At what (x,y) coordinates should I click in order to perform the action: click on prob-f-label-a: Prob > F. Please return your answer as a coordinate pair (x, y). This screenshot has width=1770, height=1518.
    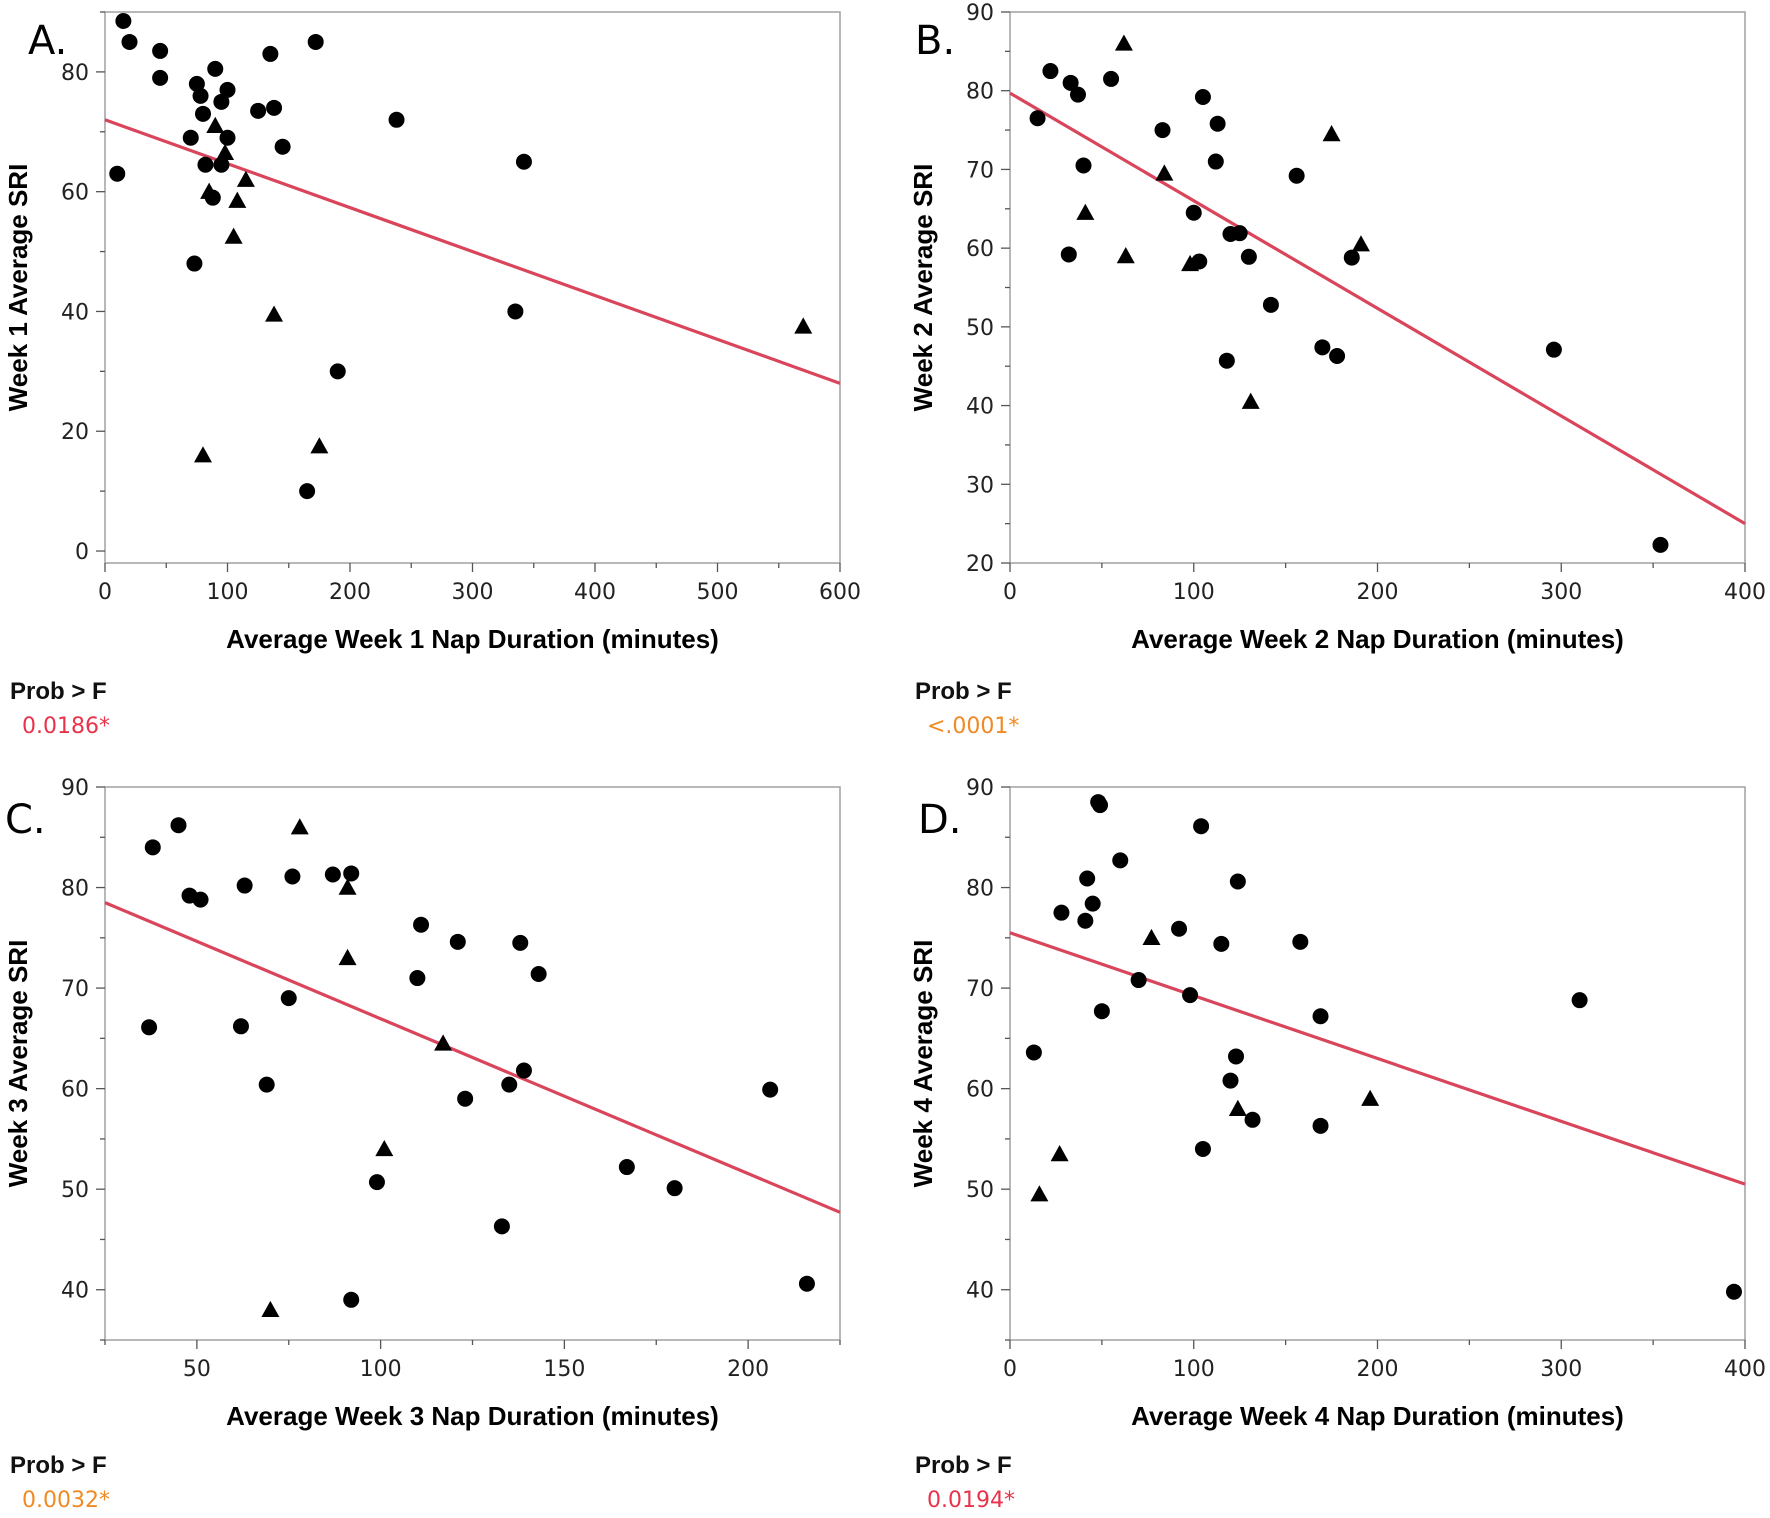
    Looking at the image, I should click on (58, 691).